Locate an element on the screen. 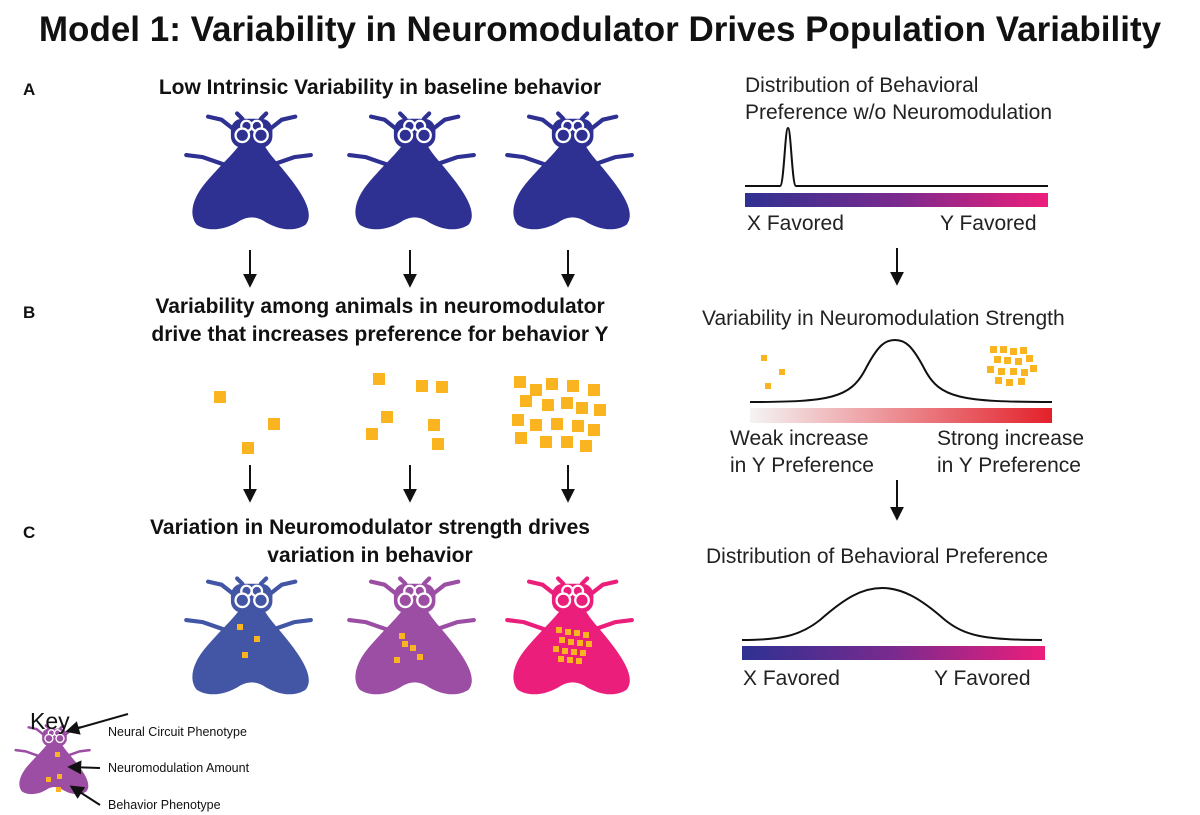 This screenshot has width=1200, height=815. x-favored-label-2: X Favored is located at coordinates (791, 678).